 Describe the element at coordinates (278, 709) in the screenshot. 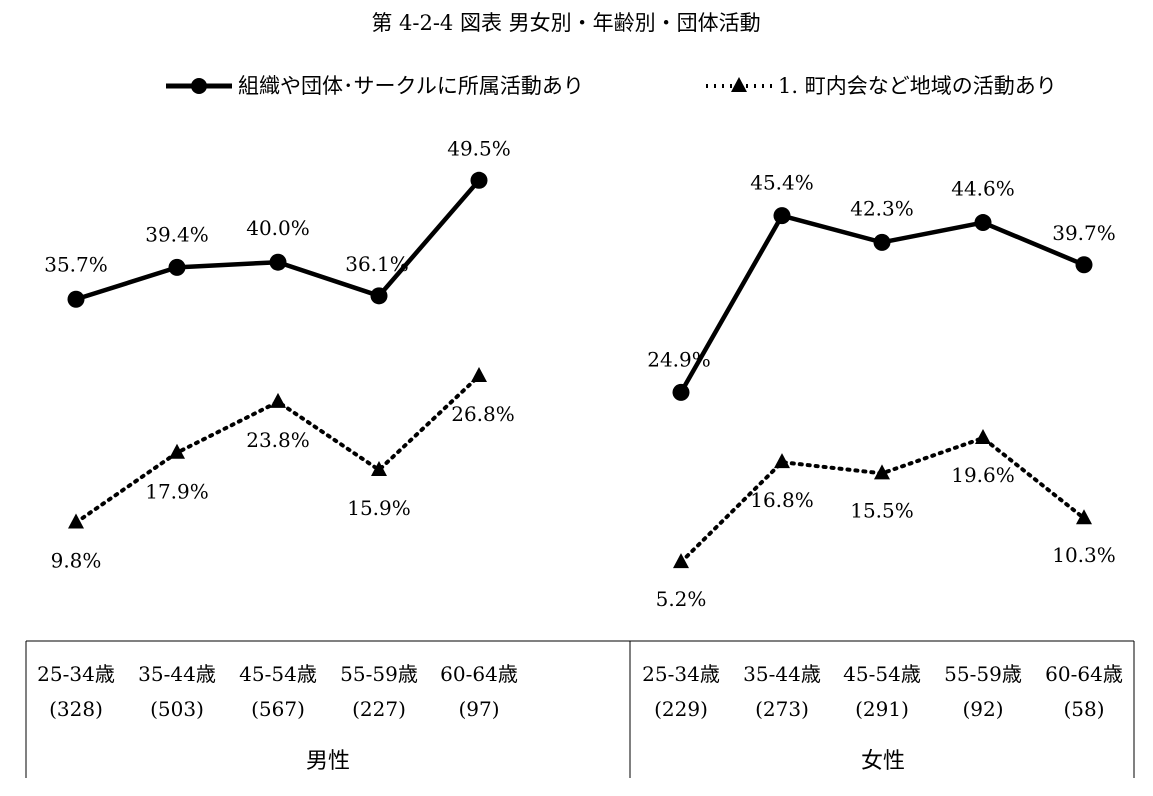

I see `sample-count-label: (567)` at that location.